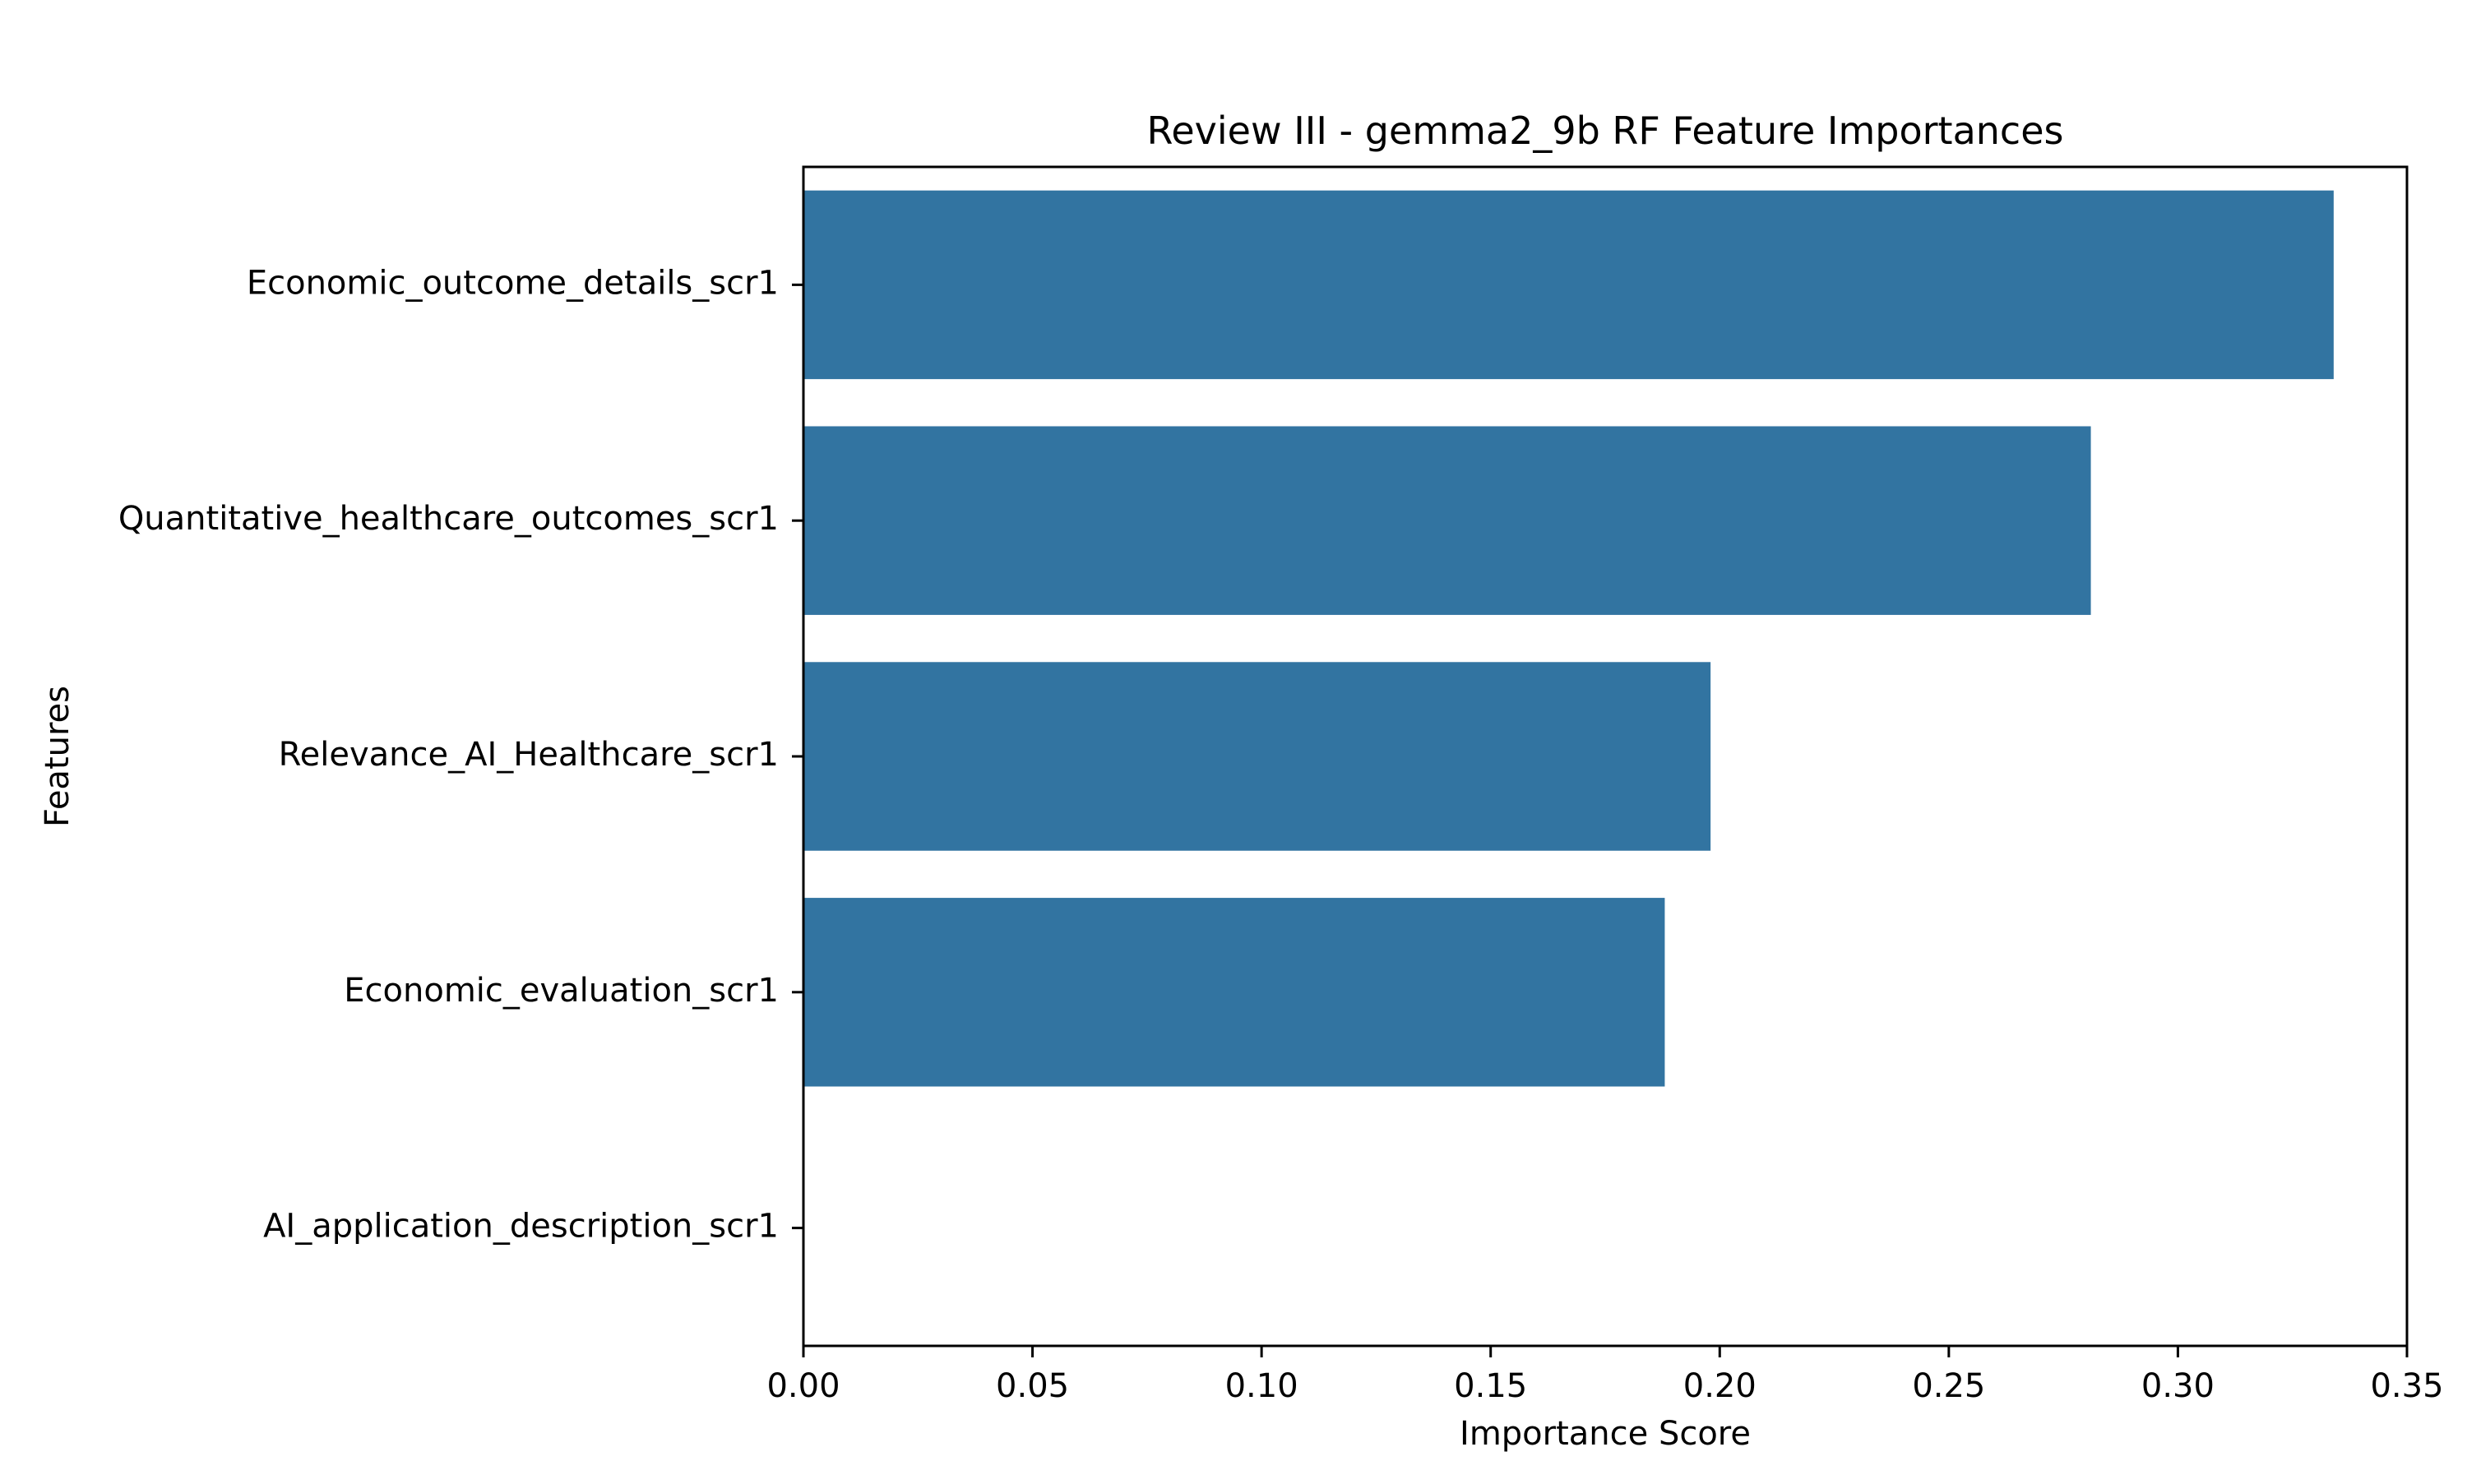  Describe the element at coordinates (529, 755) in the screenshot. I see `y-tick-label: Relevance_AI_Healthcare_scr1` at that location.